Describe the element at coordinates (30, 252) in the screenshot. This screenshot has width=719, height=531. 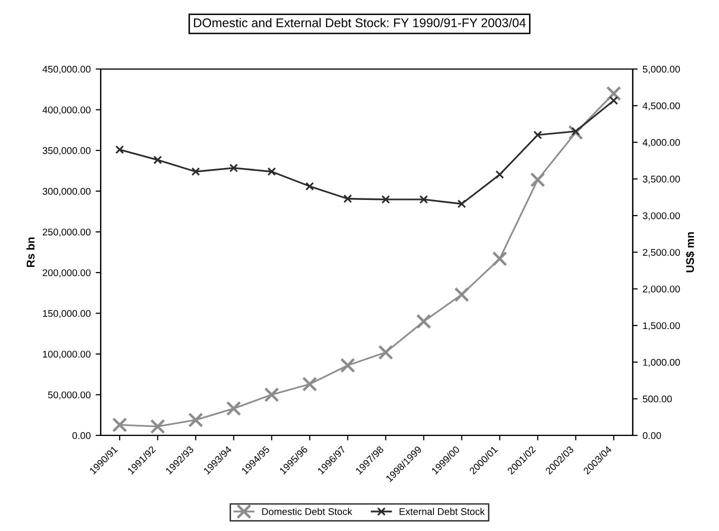
I see `y-axis-title: Rs bn` at that location.